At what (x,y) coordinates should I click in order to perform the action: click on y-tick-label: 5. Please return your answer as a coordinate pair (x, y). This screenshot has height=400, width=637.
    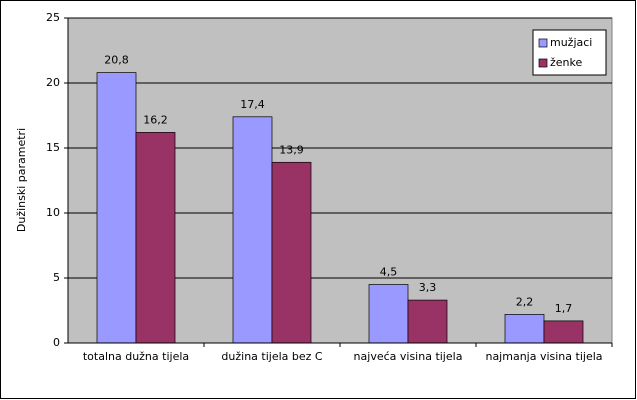
    Looking at the image, I should click on (56, 277).